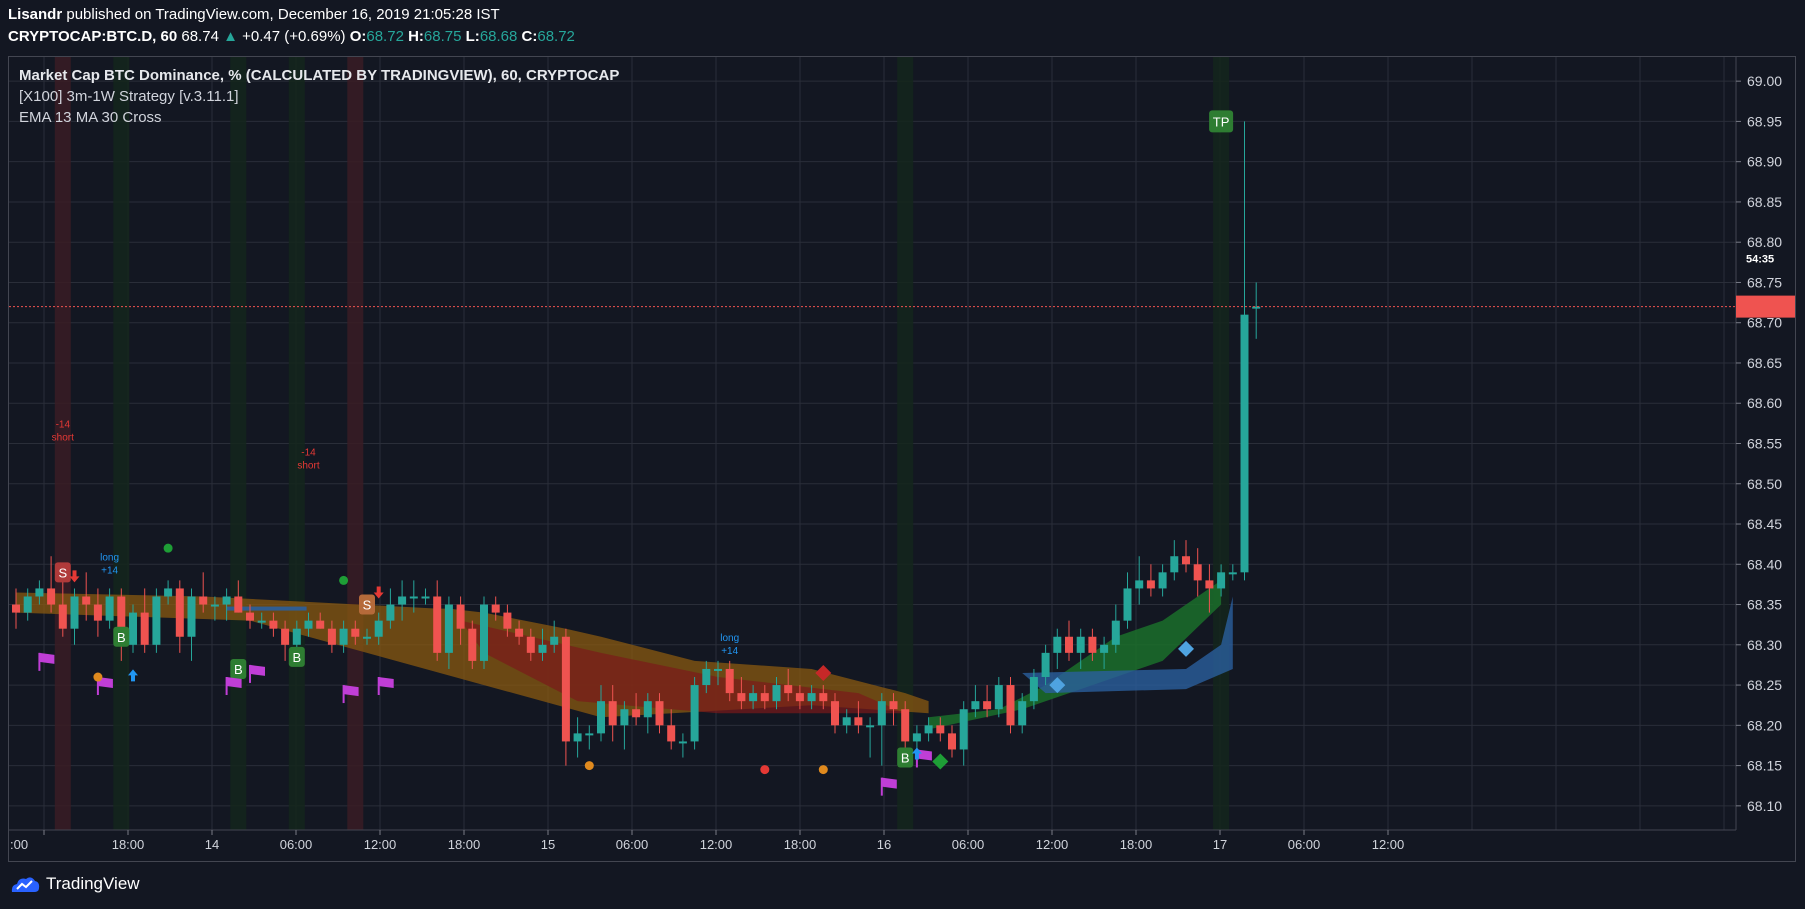 The height and width of the screenshot is (909, 1805). Describe the element at coordinates (25, 884) in the screenshot. I see `tradingview-logo-icon` at that location.